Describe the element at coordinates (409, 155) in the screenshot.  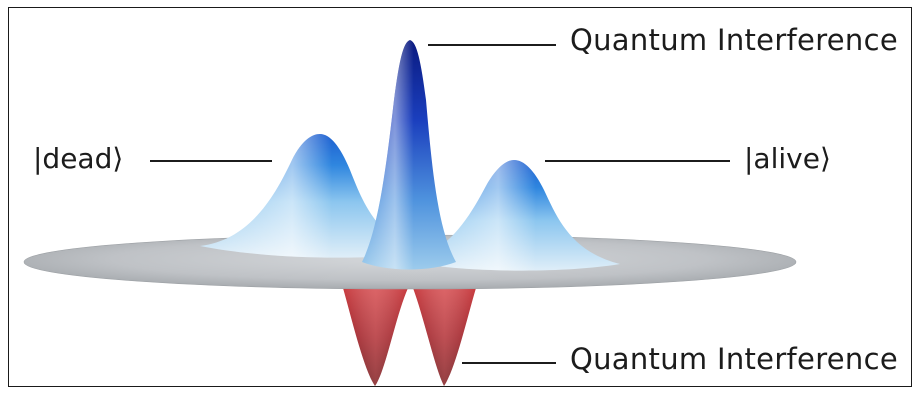
I see `interference-peak-center` at that location.